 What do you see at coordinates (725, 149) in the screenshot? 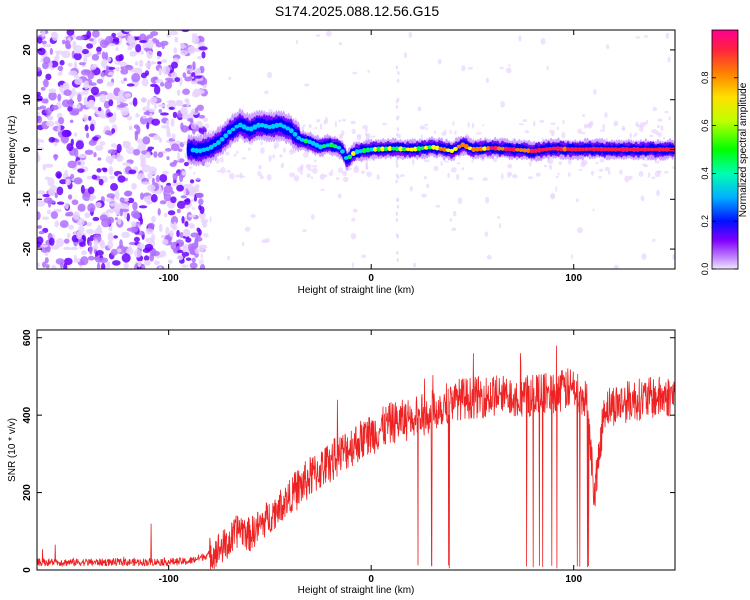
I see `colorbar-gradient` at bounding box center [725, 149].